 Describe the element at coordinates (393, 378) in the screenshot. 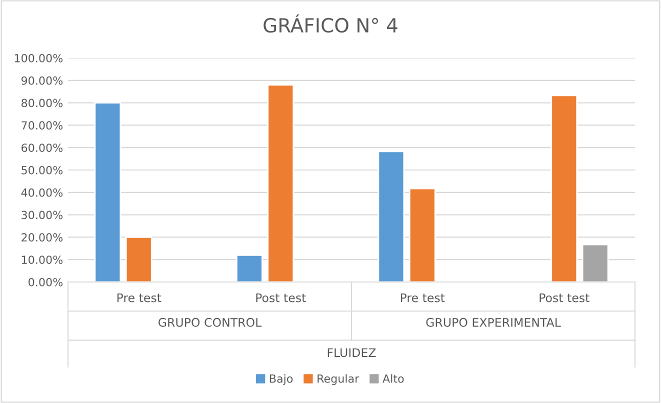

I see `legend-label: Alto` at that location.